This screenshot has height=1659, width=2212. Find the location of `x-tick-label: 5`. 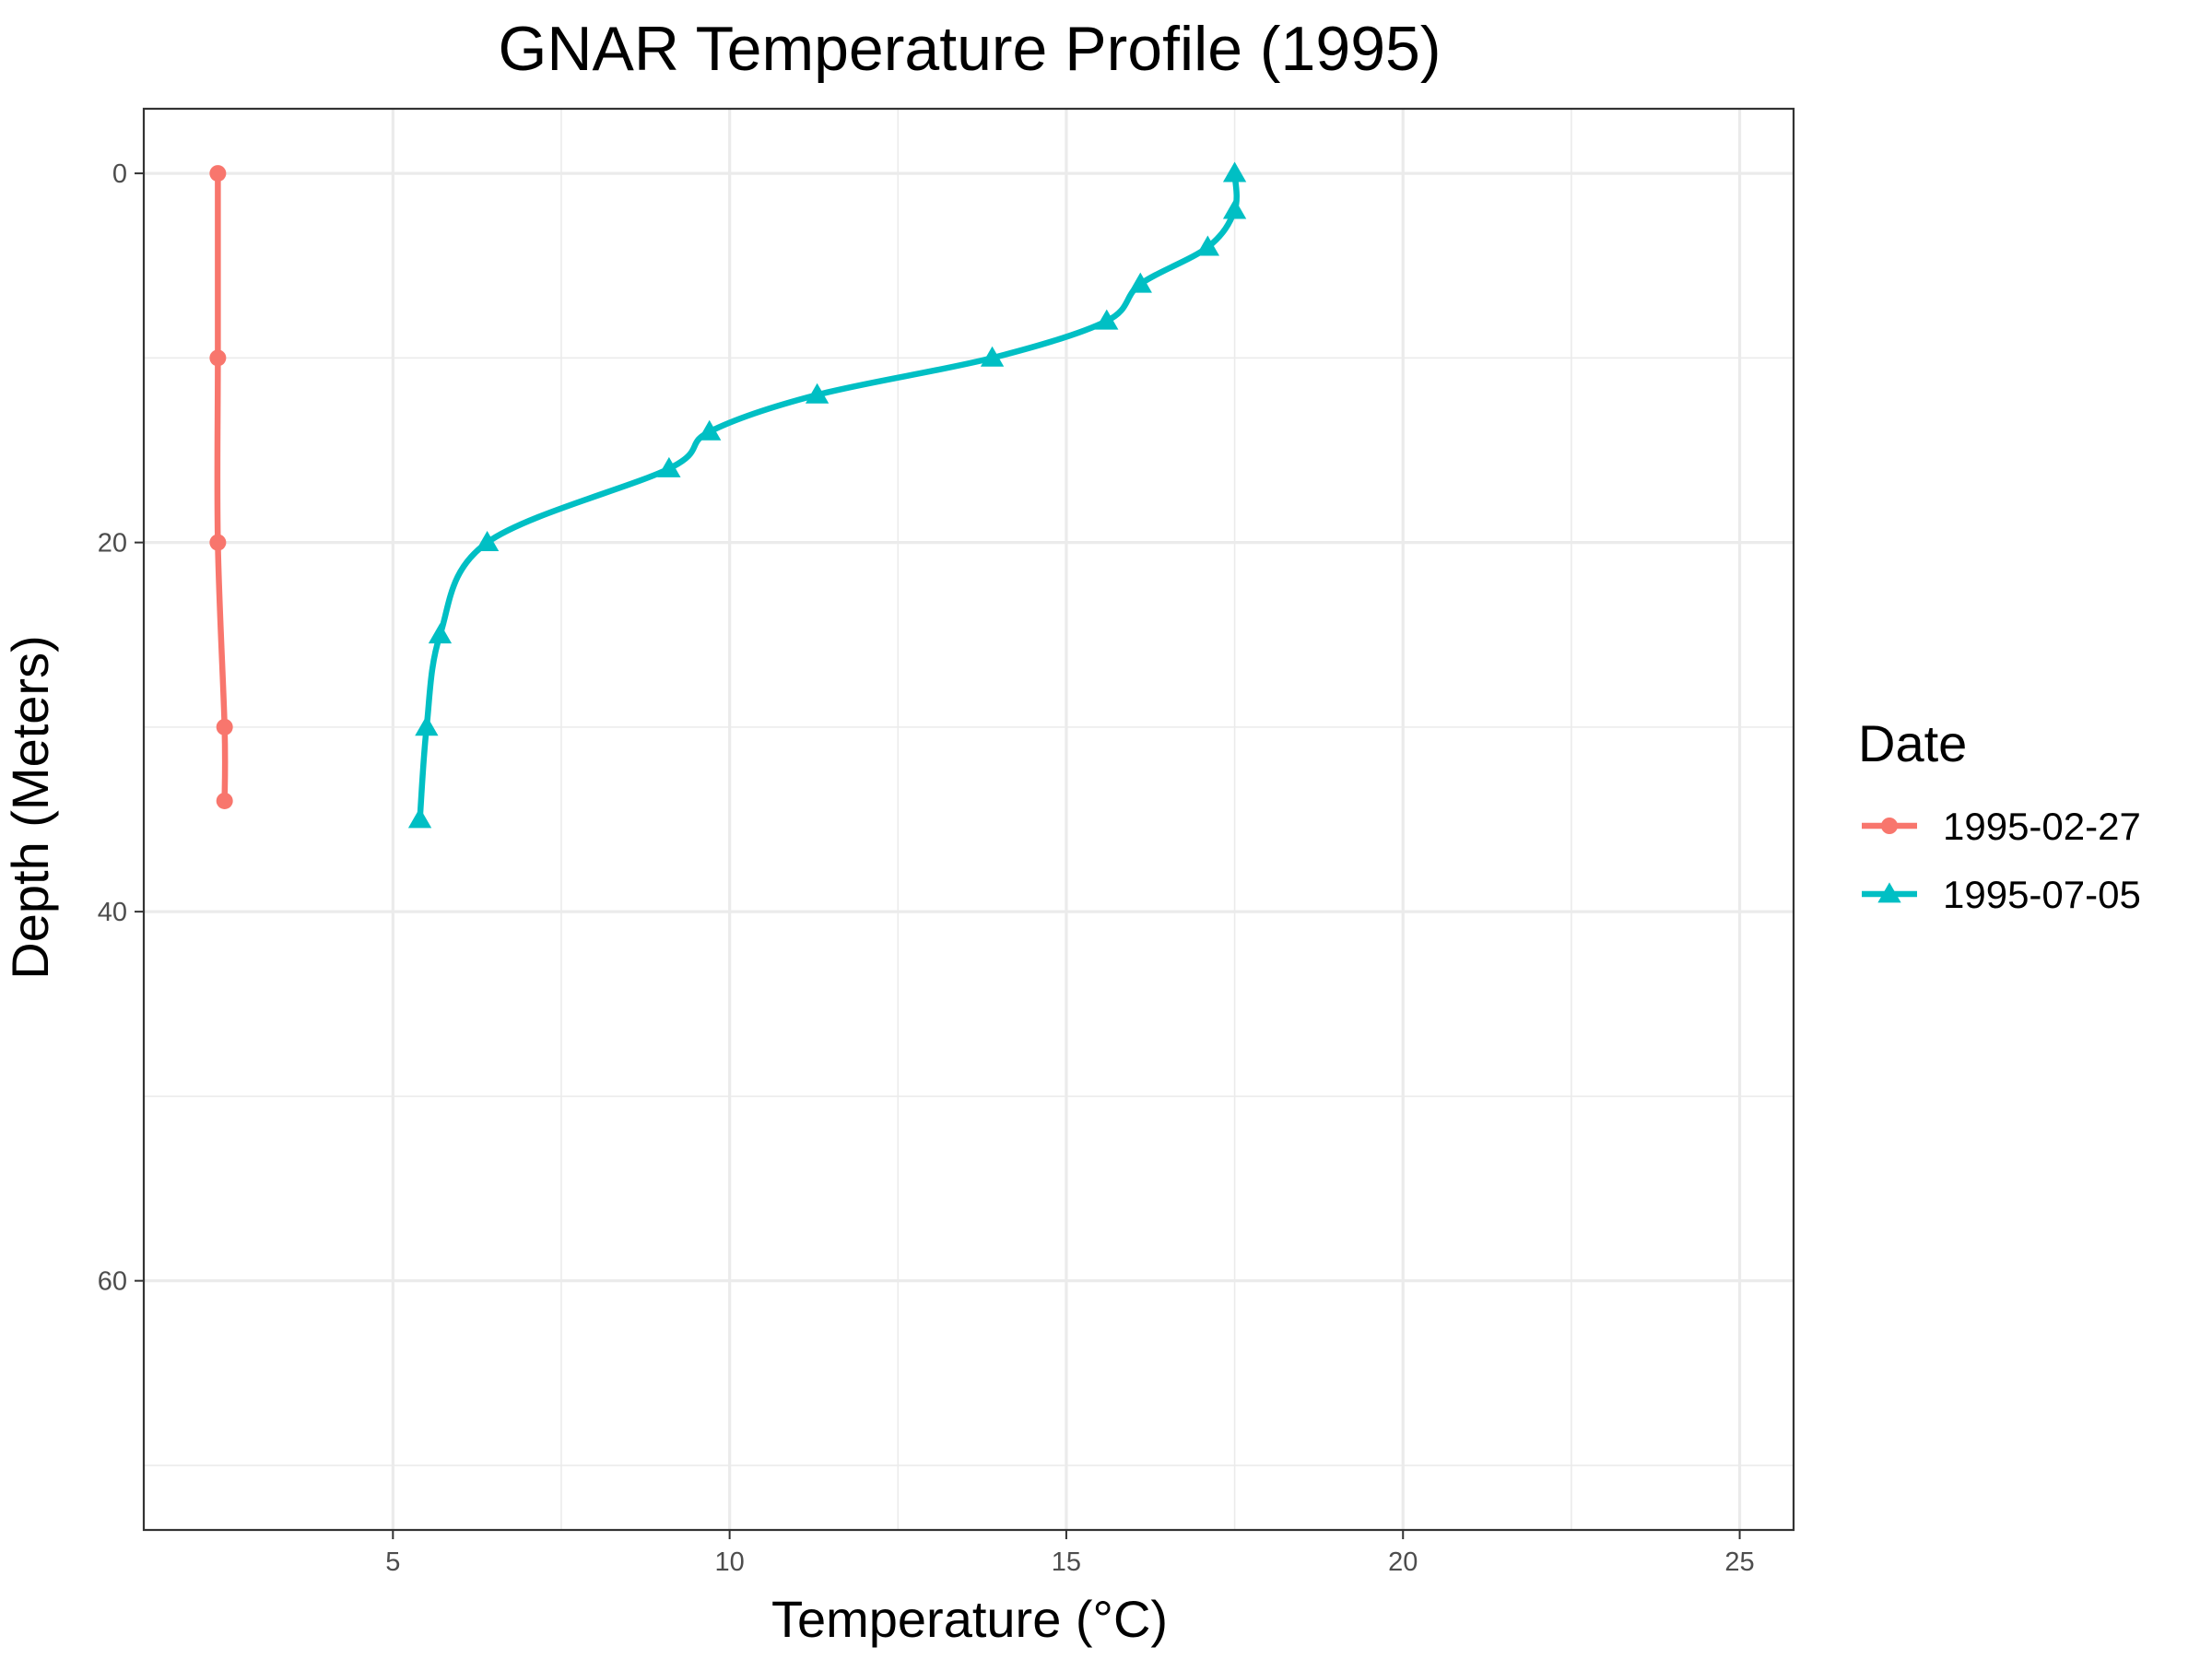

x-tick-label: 5 is located at coordinates (392, 1562).